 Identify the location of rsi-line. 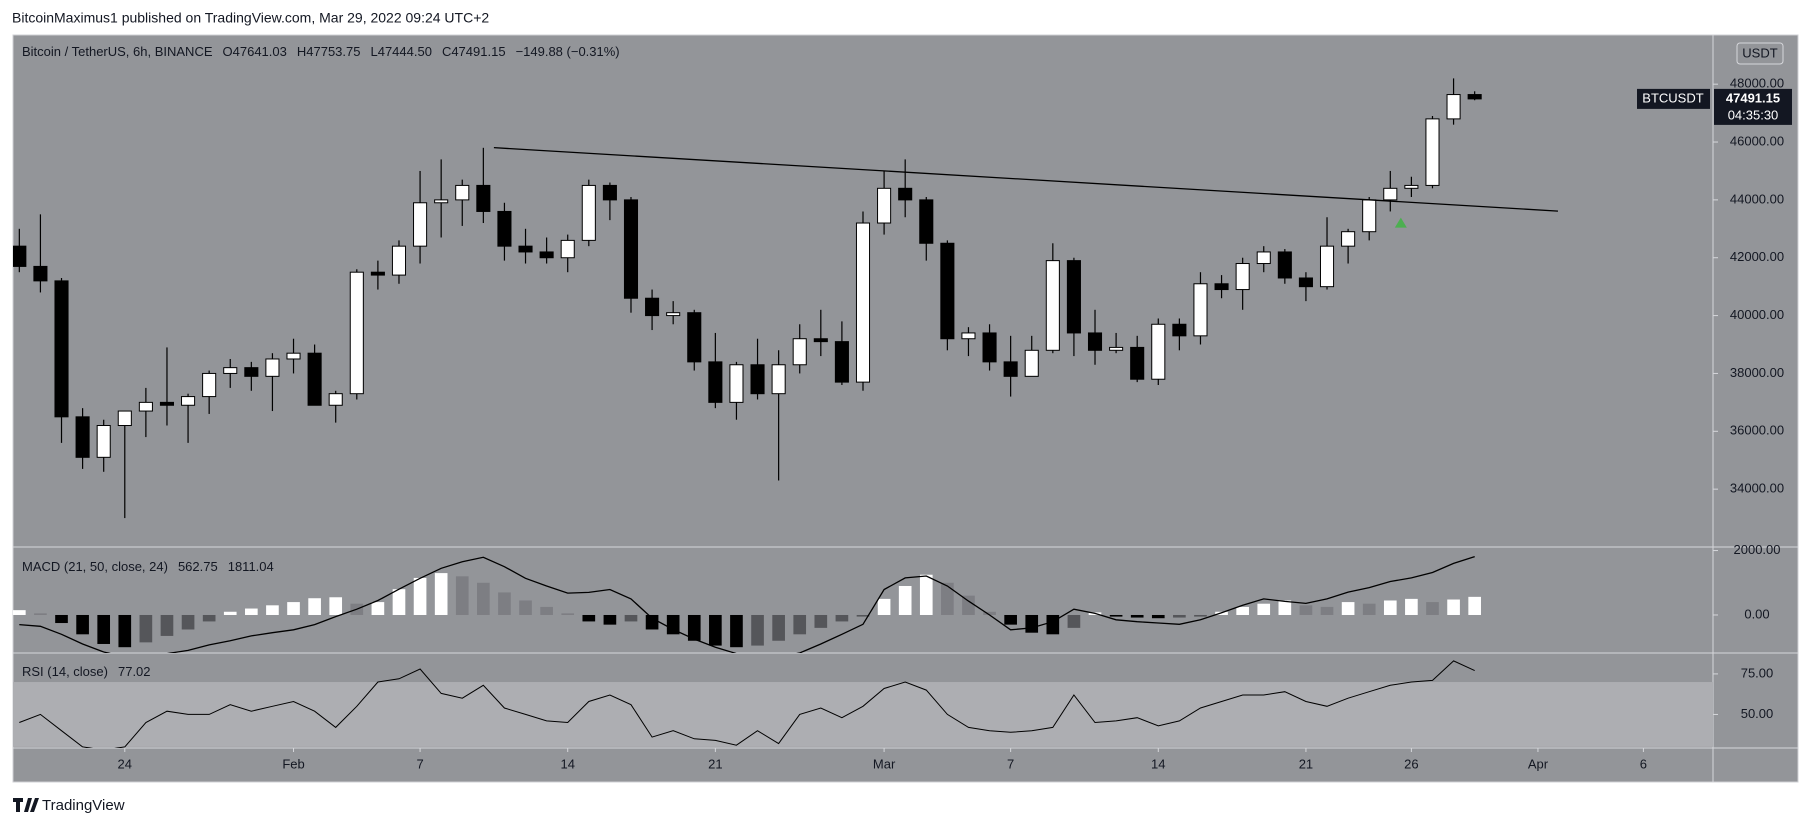
(747, 704).